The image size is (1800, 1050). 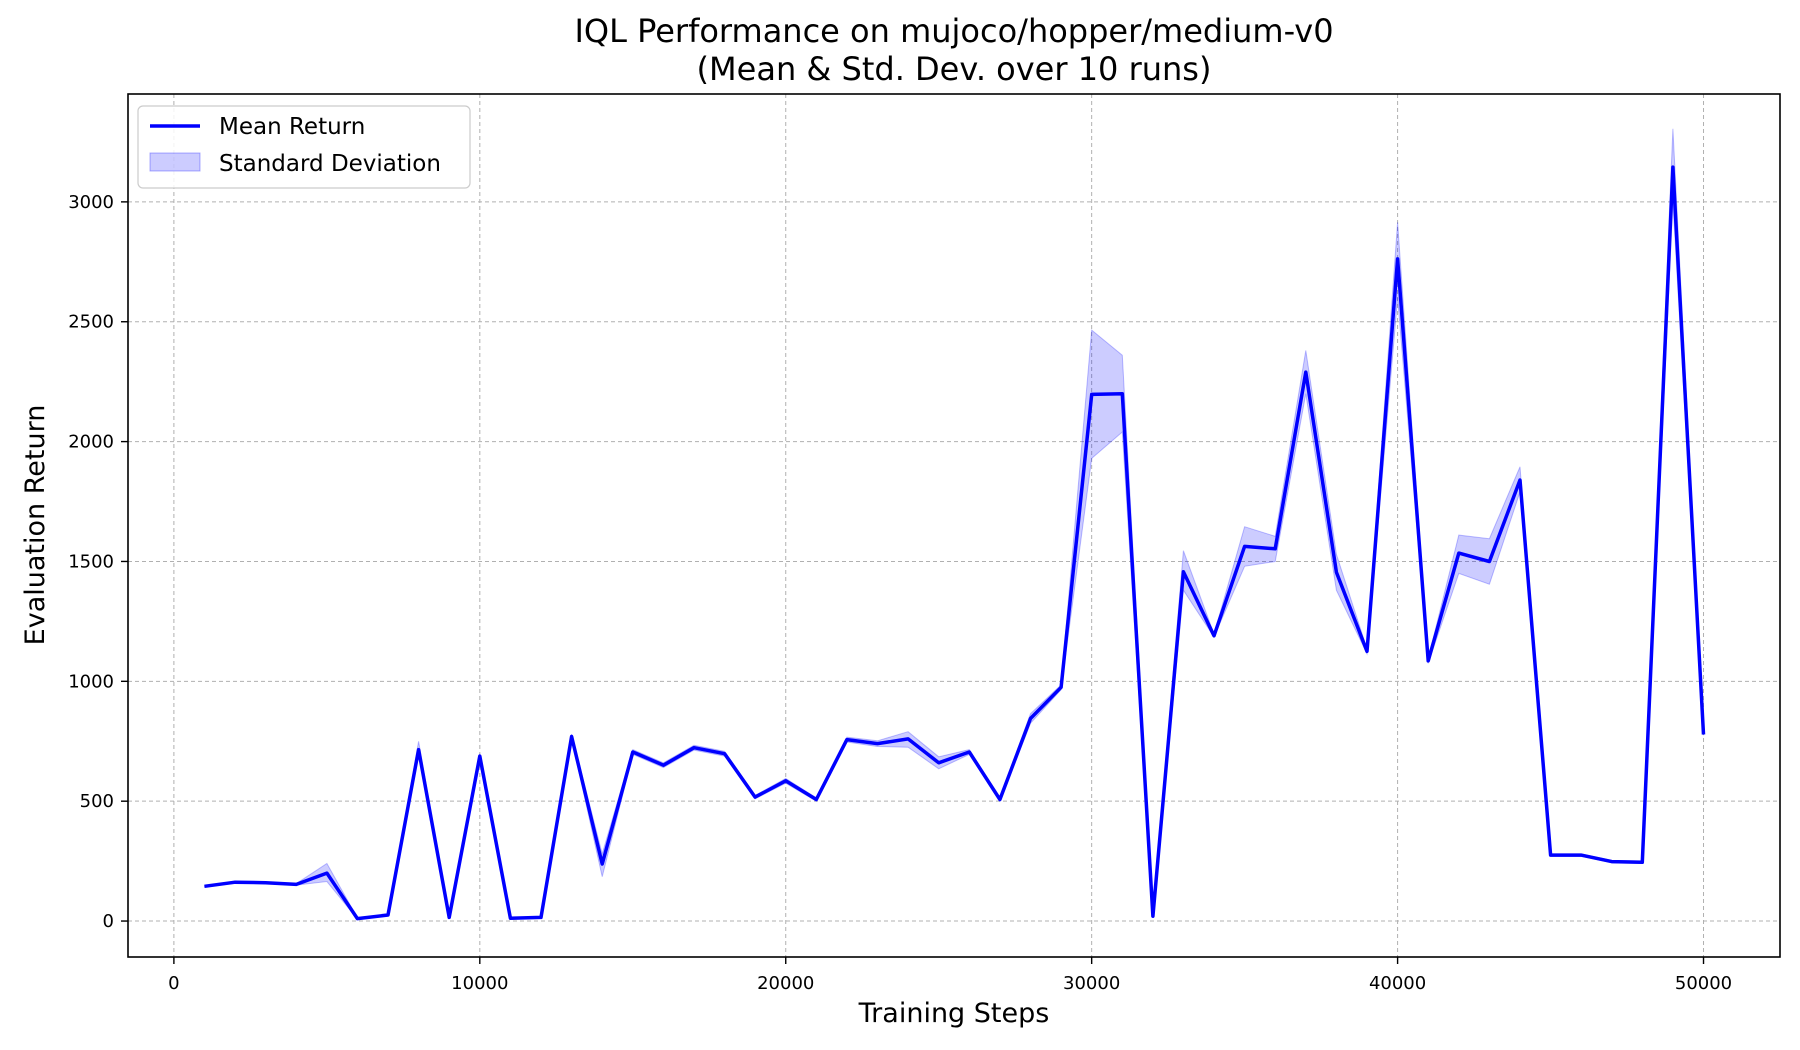 I want to click on y-tick-label: 500, so click(x=97, y=801).